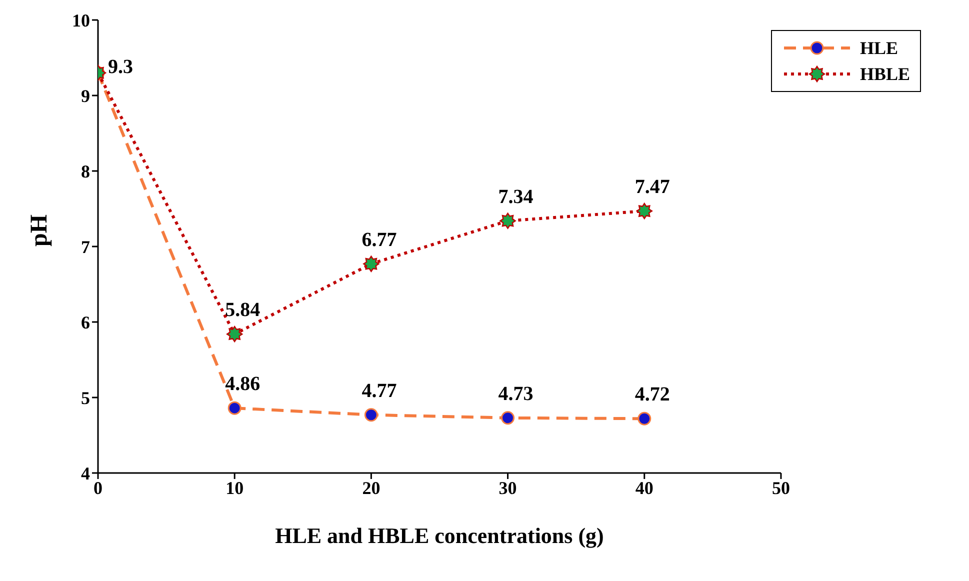 This screenshot has width=969, height=581. Describe the element at coordinates (885, 74) in the screenshot. I see `legend-label: HBLE` at that location.